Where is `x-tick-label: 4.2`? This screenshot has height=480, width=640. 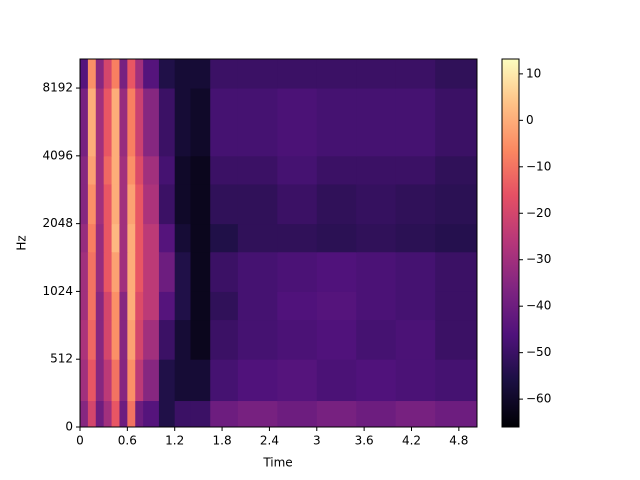 x-tick-label: 4.2 is located at coordinates (411, 441).